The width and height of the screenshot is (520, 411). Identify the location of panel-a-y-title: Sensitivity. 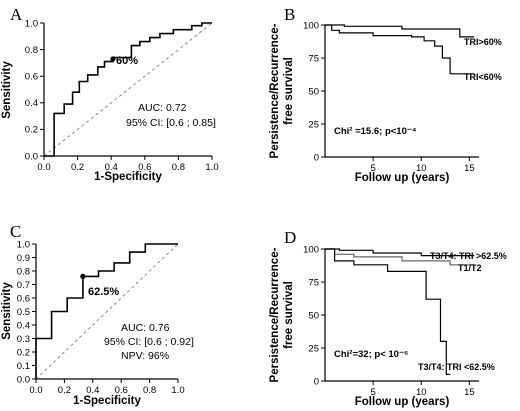
(7, 90).